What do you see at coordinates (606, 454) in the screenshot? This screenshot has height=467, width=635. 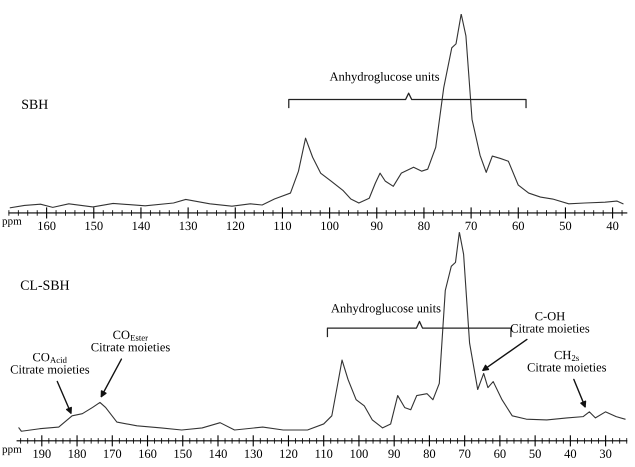 I see `x-tick-label: 30` at bounding box center [606, 454].